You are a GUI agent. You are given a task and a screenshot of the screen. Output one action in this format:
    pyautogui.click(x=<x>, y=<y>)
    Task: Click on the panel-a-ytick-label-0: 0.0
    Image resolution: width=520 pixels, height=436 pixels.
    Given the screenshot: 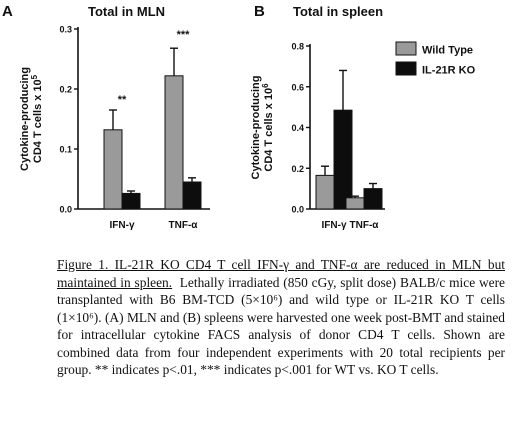 What is the action you would take?
    pyautogui.click(x=65, y=210)
    